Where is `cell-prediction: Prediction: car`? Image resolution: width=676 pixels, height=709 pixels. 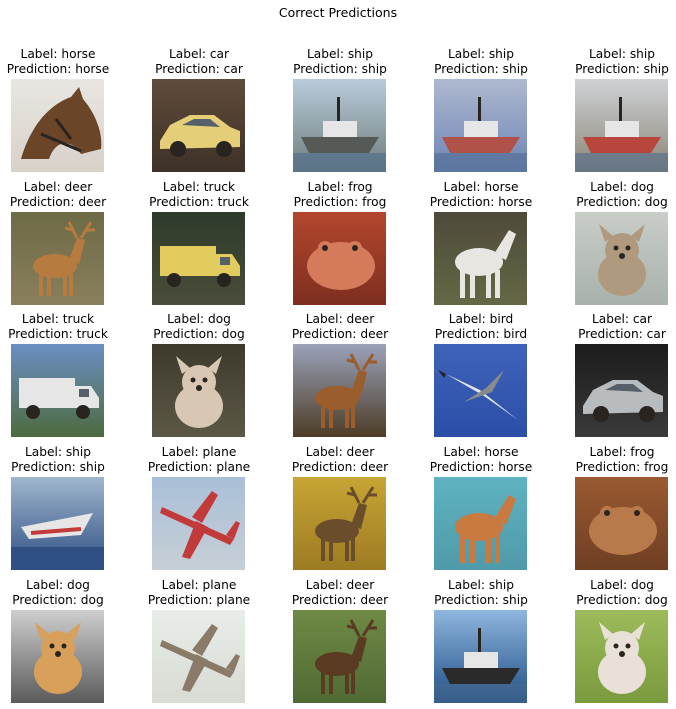
cell-prediction: Prediction: car is located at coordinates (199, 69).